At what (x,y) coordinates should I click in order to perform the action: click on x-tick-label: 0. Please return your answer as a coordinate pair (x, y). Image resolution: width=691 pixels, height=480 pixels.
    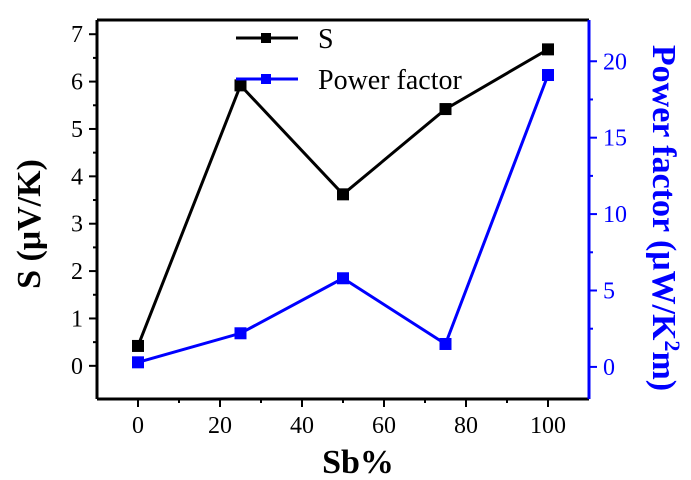
    Looking at the image, I should click on (138, 426).